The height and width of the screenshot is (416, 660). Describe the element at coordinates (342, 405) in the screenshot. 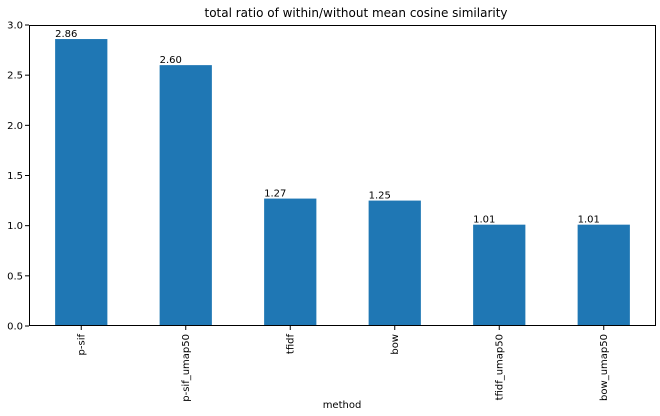

I see `x-axis-label: method` at that location.